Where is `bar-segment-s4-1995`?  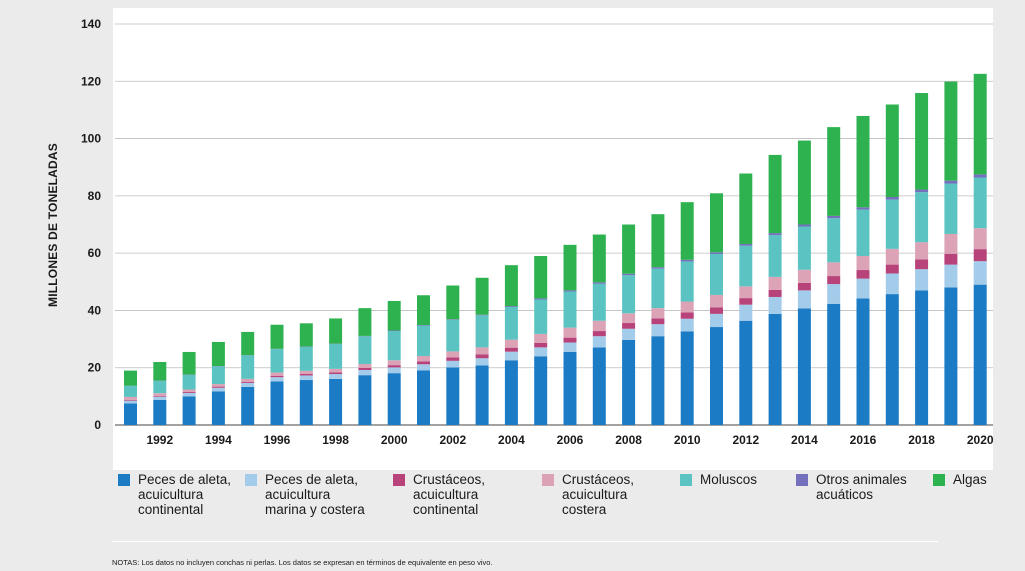 bar-segment-s4-1995 is located at coordinates (248, 367).